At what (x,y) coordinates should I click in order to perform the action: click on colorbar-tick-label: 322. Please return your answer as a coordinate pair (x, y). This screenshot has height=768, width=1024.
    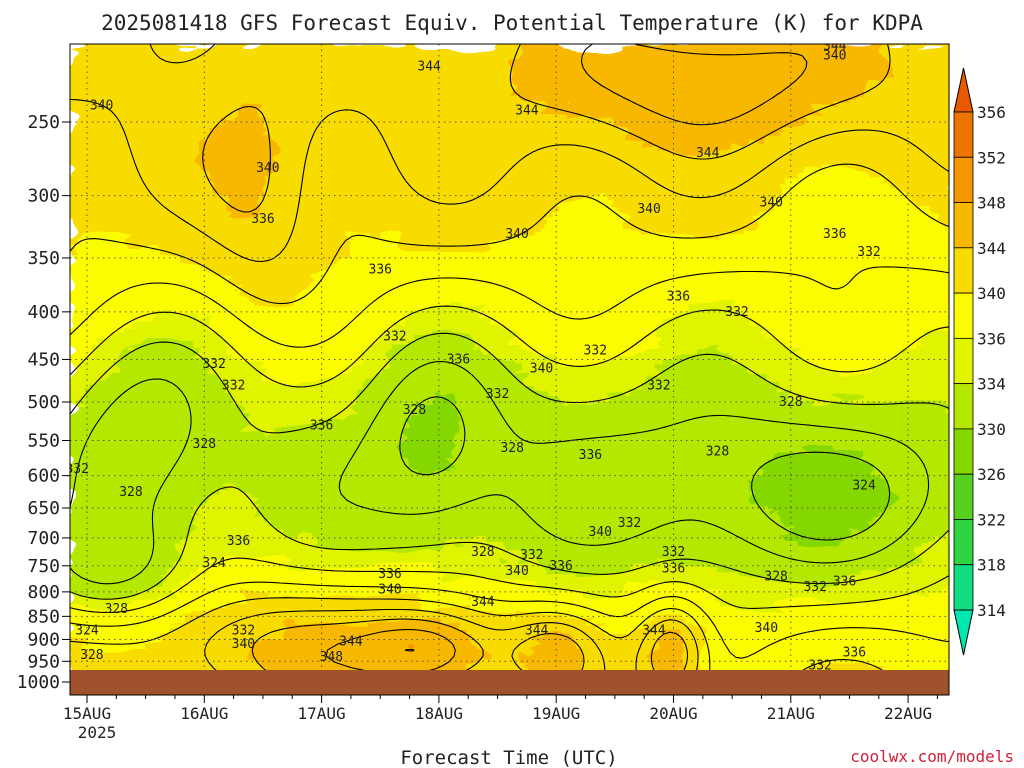
    Looking at the image, I should click on (991, 519).